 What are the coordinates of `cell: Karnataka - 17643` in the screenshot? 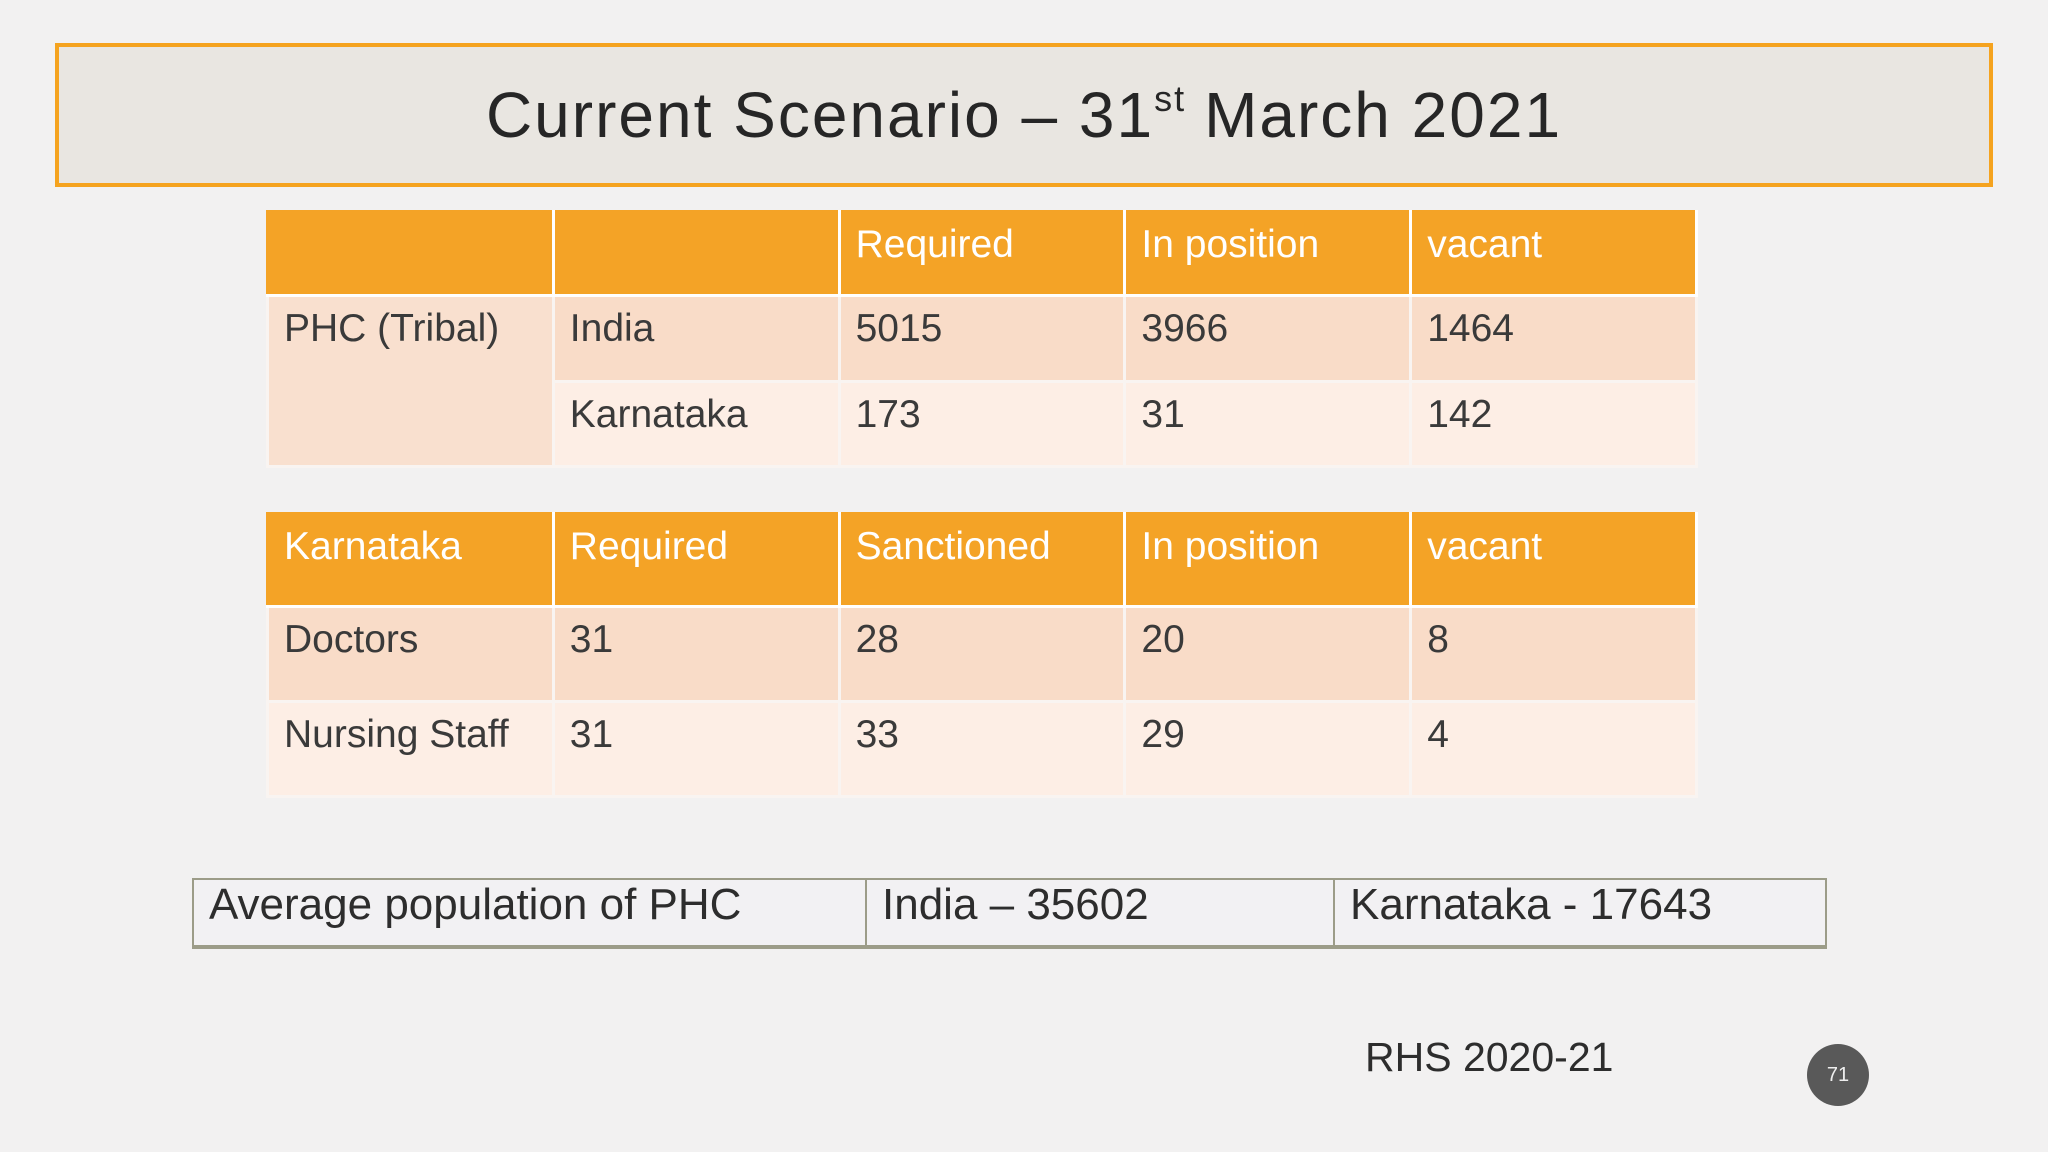 It's located at (1580, 913).